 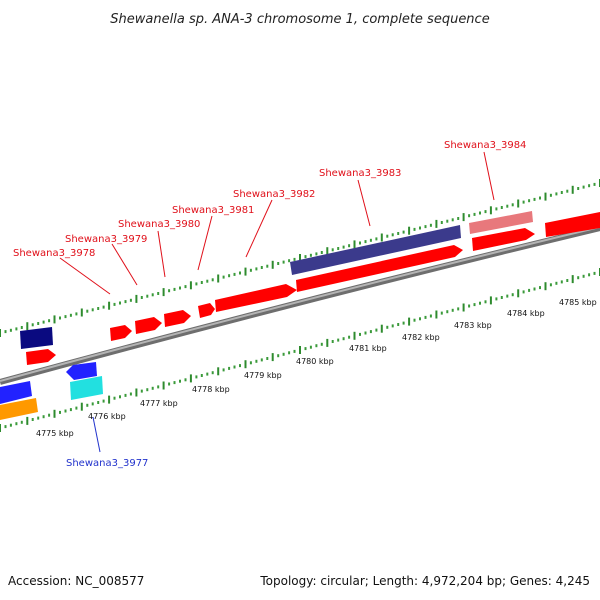 What do you see at coordinates (51, 391) in the screenshot?
I see `reverse-features` at bounding box center [51, 391].